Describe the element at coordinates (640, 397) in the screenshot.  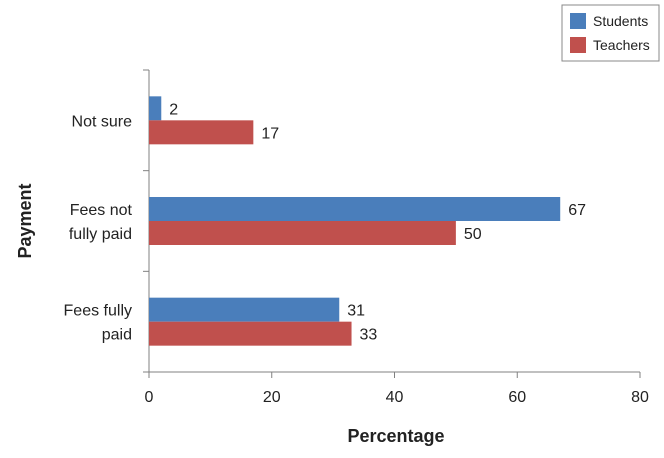
I see `x-tick-label: 80` at that location.